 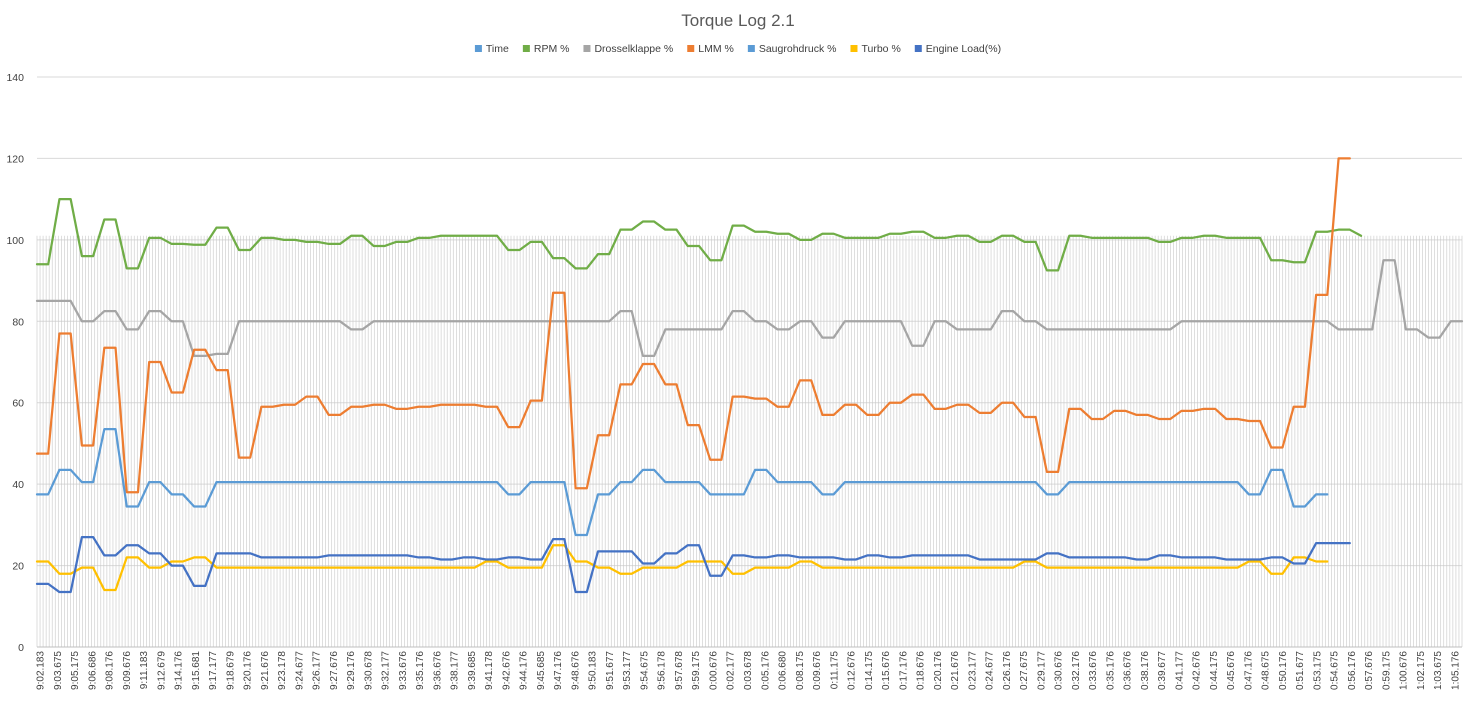 I want to click on x-tick-label: 9:54.675, so click(x=645, y=670).